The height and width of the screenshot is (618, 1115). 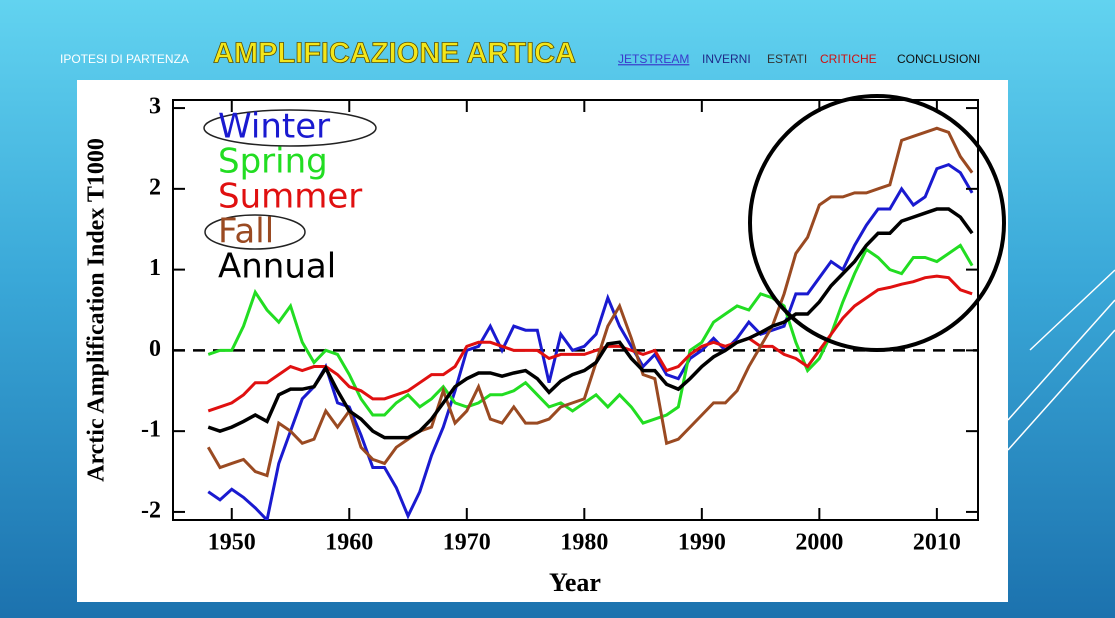 What do you see at coordinates (395, 53) in the screenshot?
I see `nav-current: AMPLIFICAZIONE ARTICA` at bounding box center [395, 53].